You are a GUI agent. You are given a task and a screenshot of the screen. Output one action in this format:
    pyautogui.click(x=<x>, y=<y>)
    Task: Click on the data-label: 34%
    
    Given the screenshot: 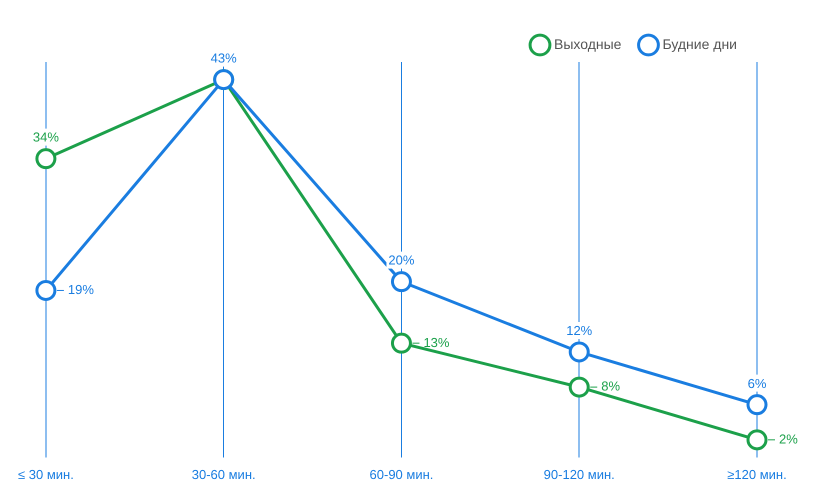 What is the action you would take?
    pyautogui.click(x=46, y=137)
    